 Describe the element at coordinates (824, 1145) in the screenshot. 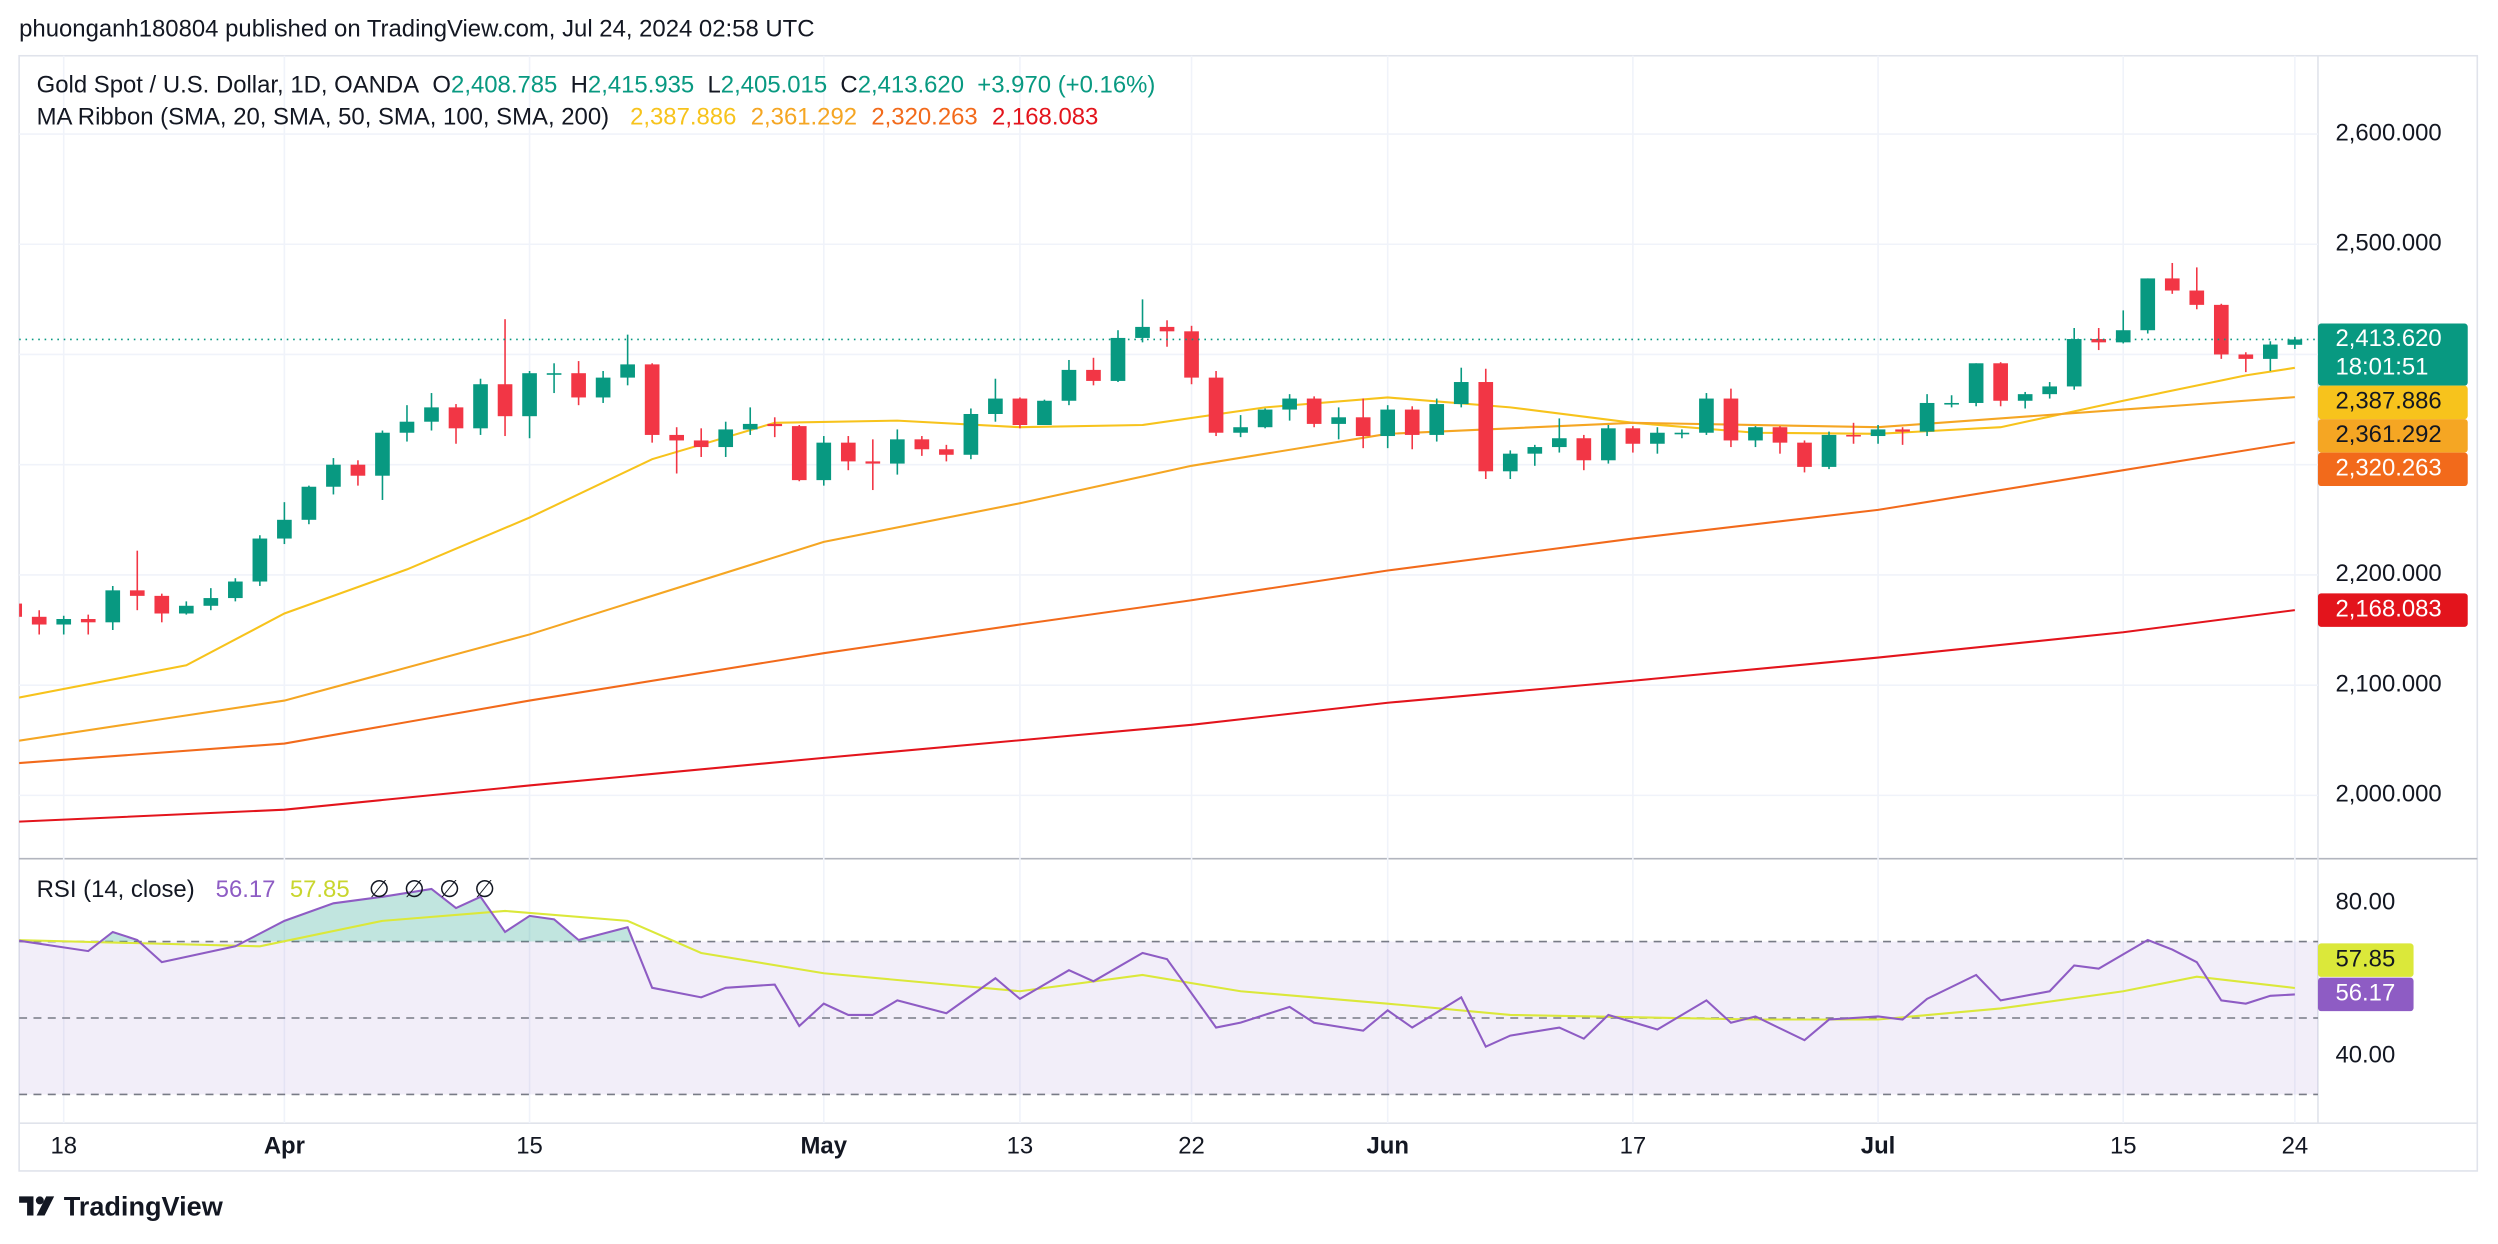

I see `x-tick-label: May` at that location.